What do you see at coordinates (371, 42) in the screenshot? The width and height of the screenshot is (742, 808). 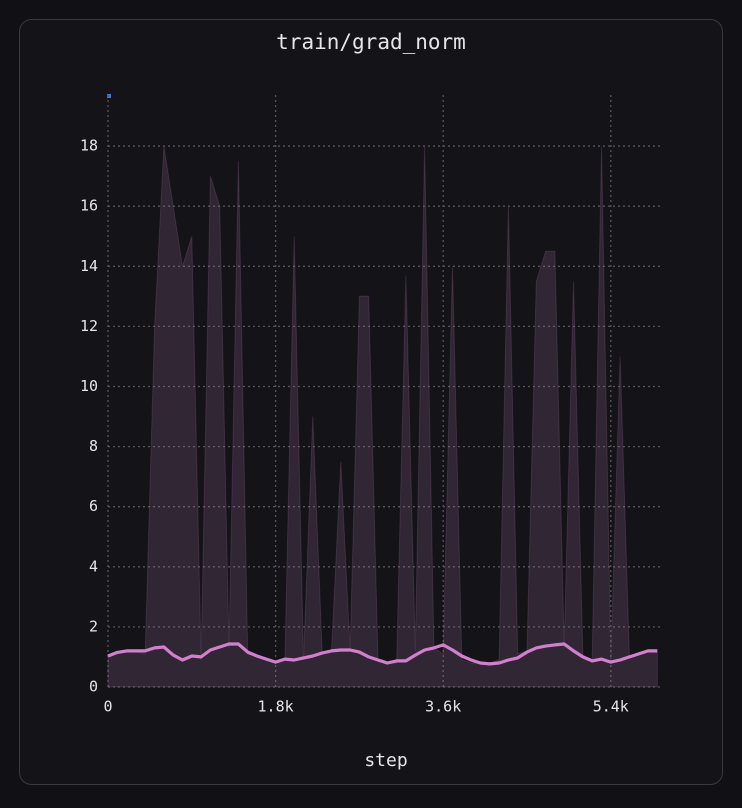 I see `chart-title: train/grad_norm` at bounding box center [371, 42].